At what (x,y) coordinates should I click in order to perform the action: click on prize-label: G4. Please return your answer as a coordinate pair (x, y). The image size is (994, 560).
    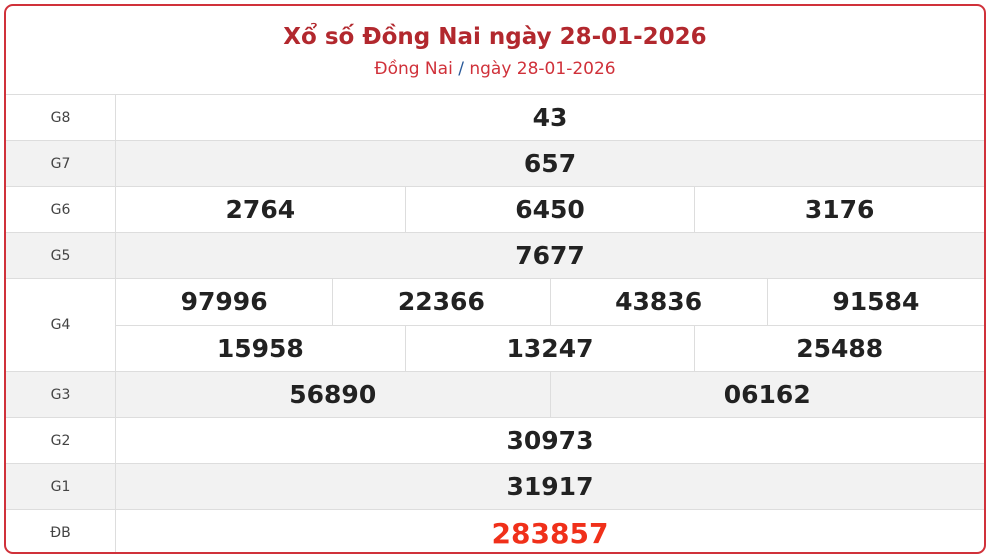
    Looking at the image, I should click on (61, 325).